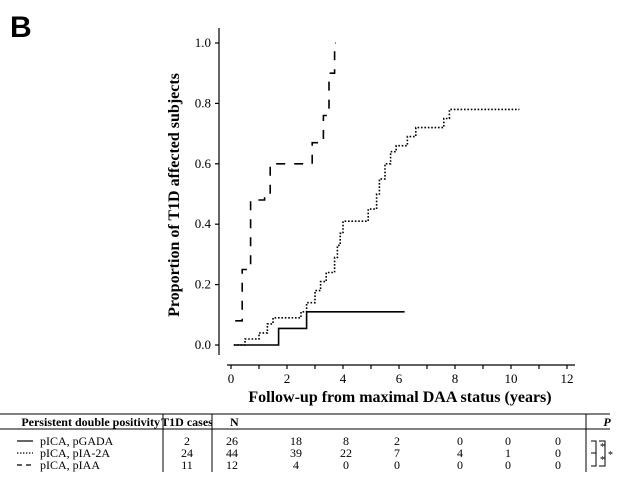  I want to click on header-p: P, so click(607, 422).